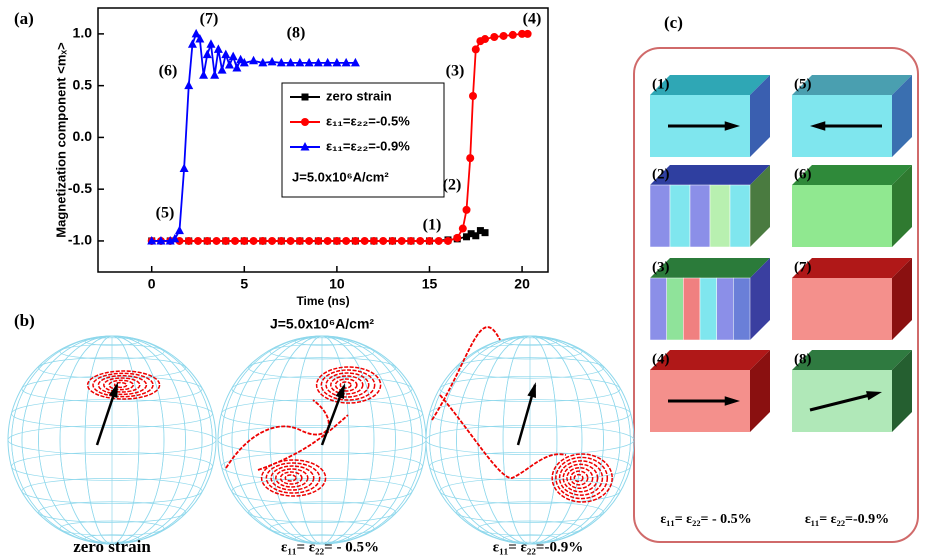  I want to click on panel-label: (c), so click(673, 22).